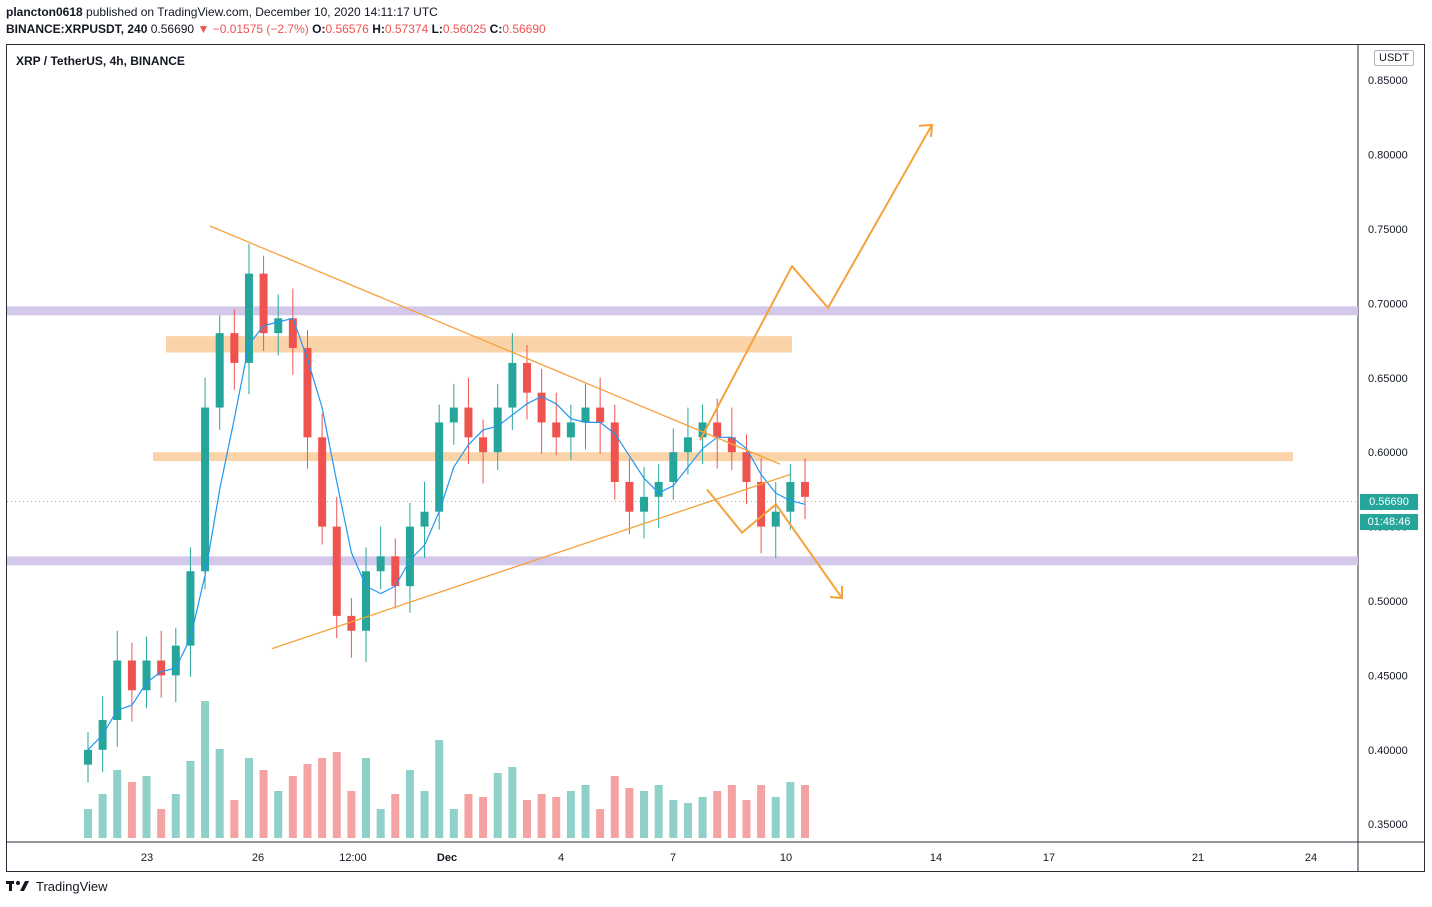  Describe the element at coordinates (524, 29) in the screenshot. I see `close-value: 0.56690` at that location.